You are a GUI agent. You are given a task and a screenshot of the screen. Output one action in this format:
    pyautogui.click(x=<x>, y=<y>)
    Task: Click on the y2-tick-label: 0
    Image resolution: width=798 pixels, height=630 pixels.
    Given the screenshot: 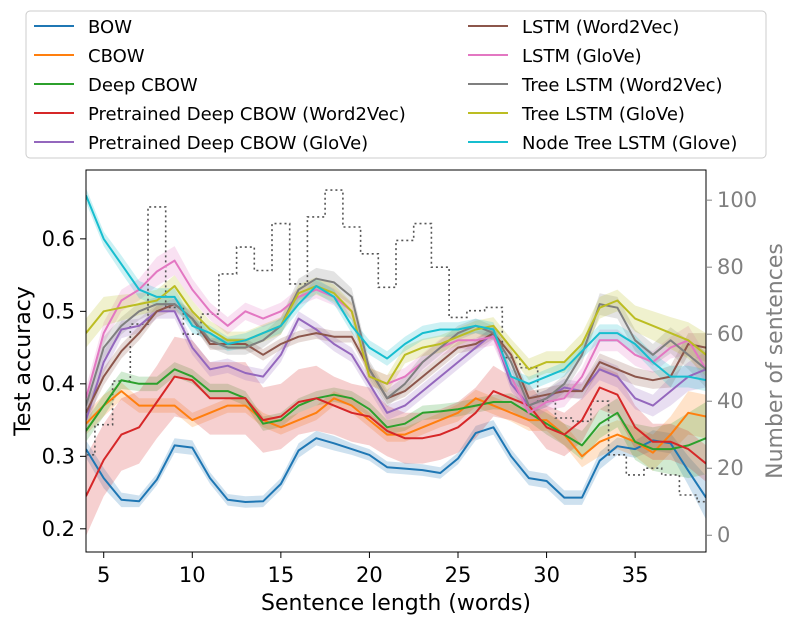 What is the action you would take?
    pyautogui.click(x=723, y=535)
    